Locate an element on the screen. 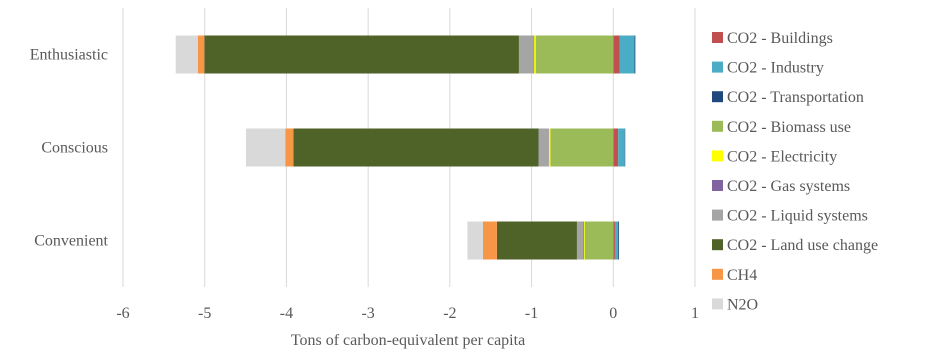  x-tick-label: -3 is located at coordinates (367, 313).